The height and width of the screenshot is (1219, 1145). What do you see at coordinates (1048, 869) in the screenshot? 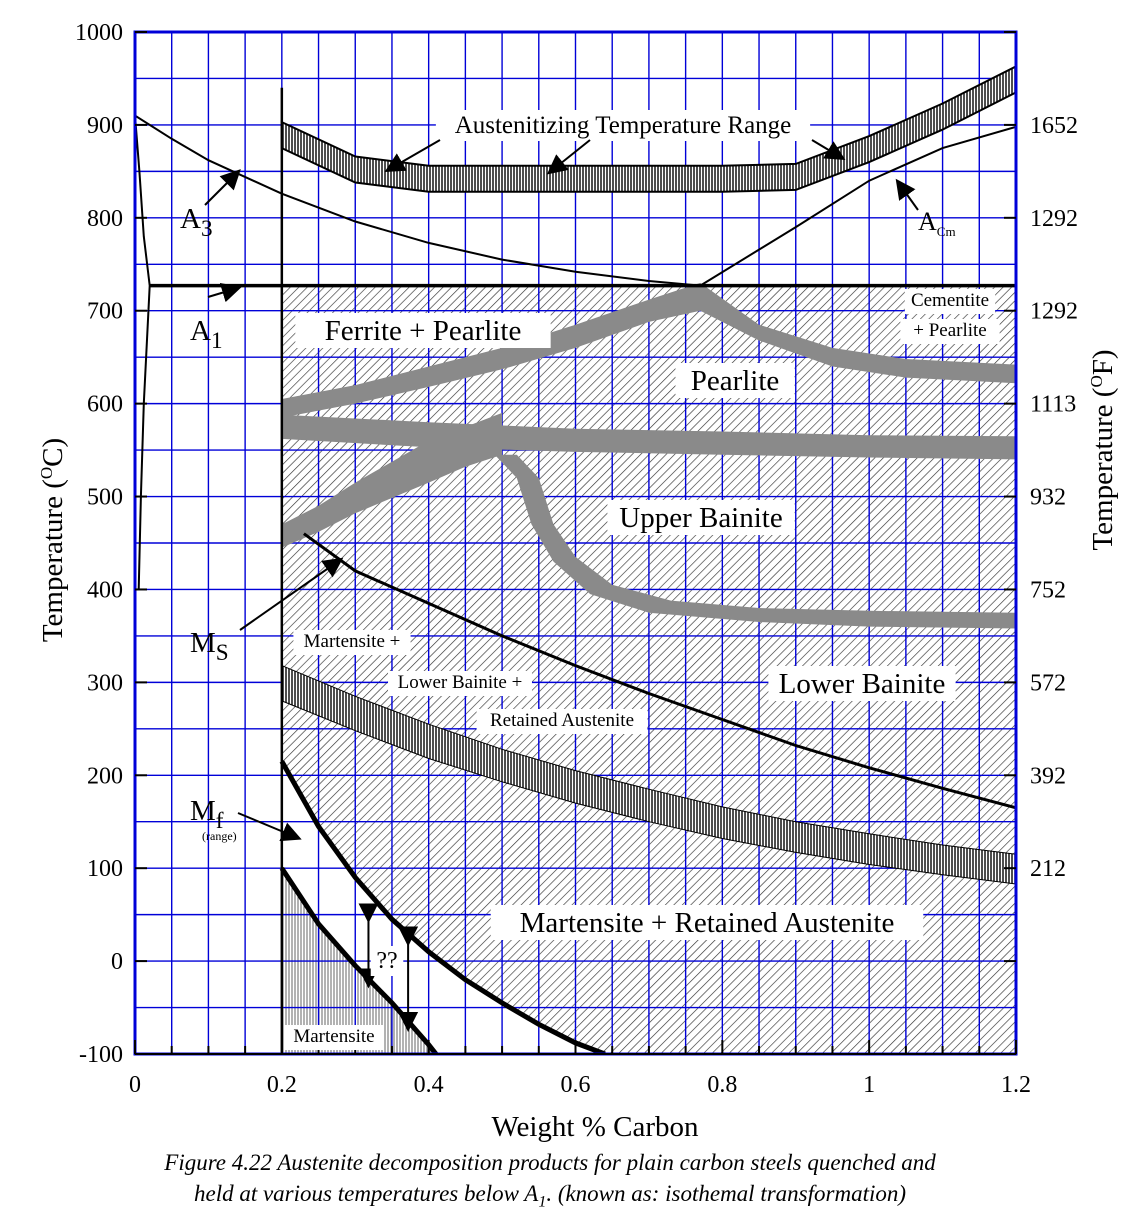
I see `y2-tick-label: 212` at bounding box center [1048, 869].